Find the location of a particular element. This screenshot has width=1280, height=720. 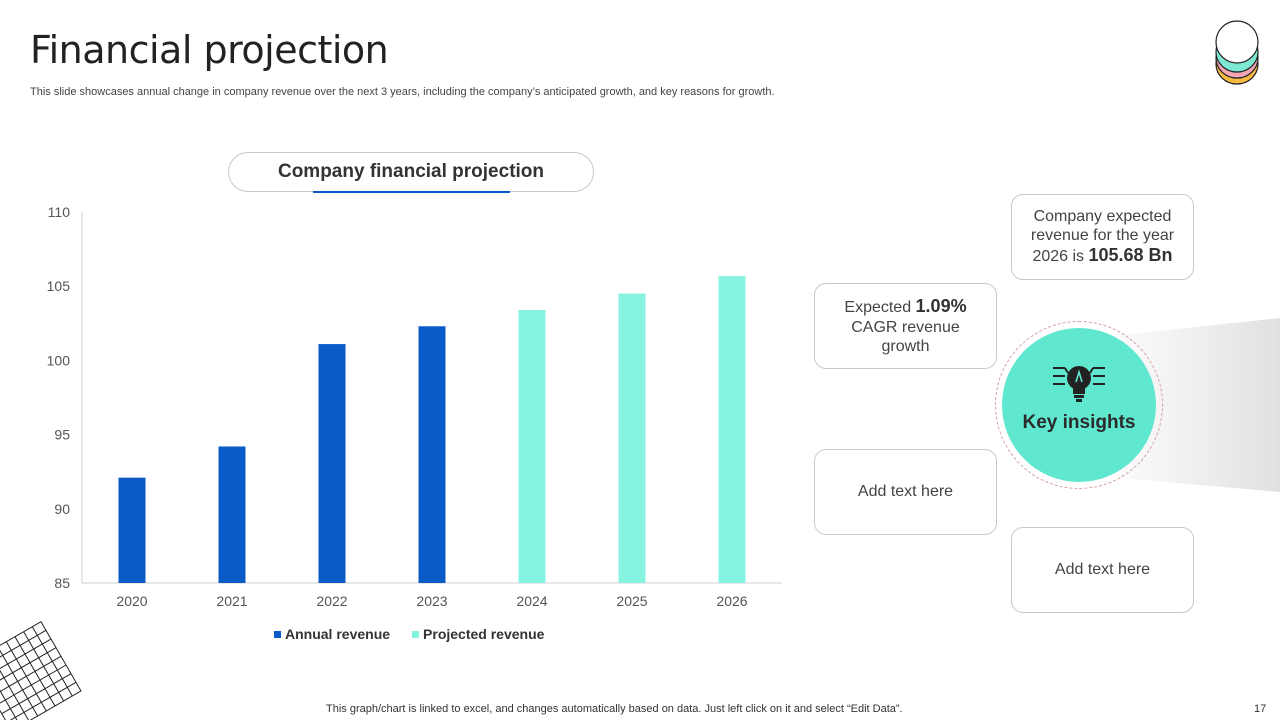

legend-label-annual: Annual revenue is located at coordinates (338, 634).